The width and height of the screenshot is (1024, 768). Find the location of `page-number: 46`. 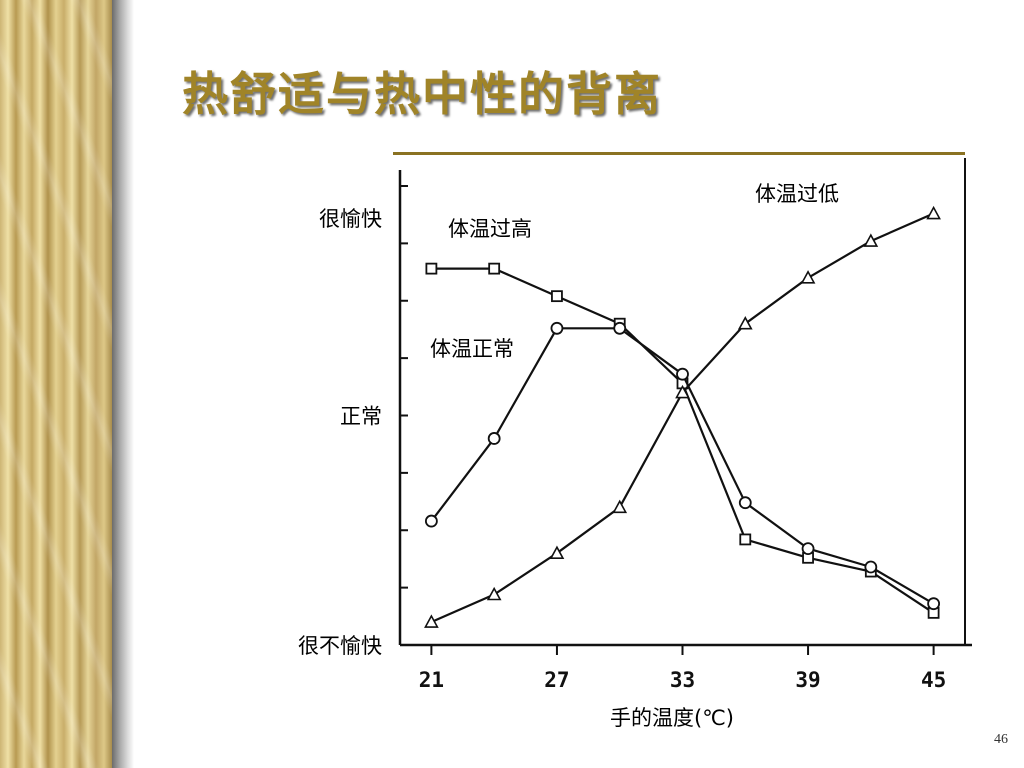

page-number: 46 is located at coordinates (1001, 739).